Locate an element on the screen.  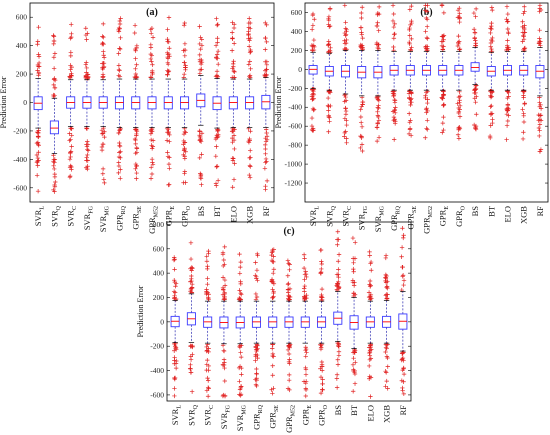
box-elo is located at coordinates (233, 105).